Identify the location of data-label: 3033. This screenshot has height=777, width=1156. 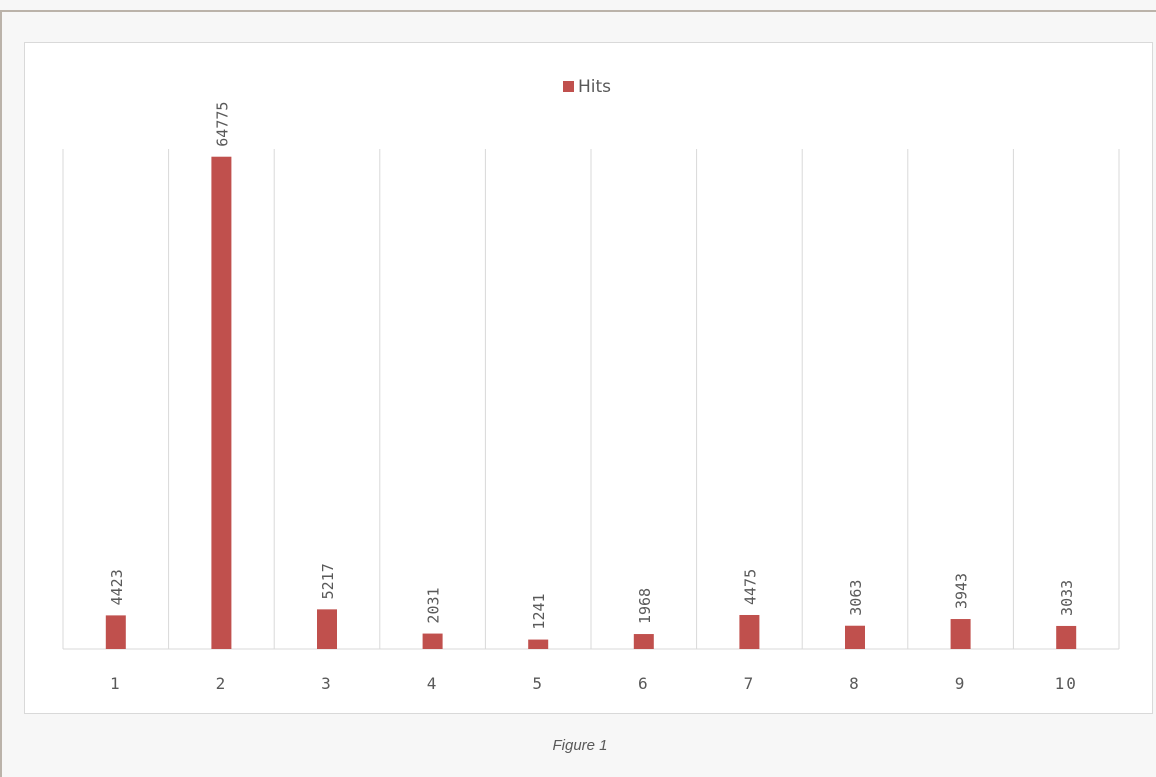
(1067, 598).